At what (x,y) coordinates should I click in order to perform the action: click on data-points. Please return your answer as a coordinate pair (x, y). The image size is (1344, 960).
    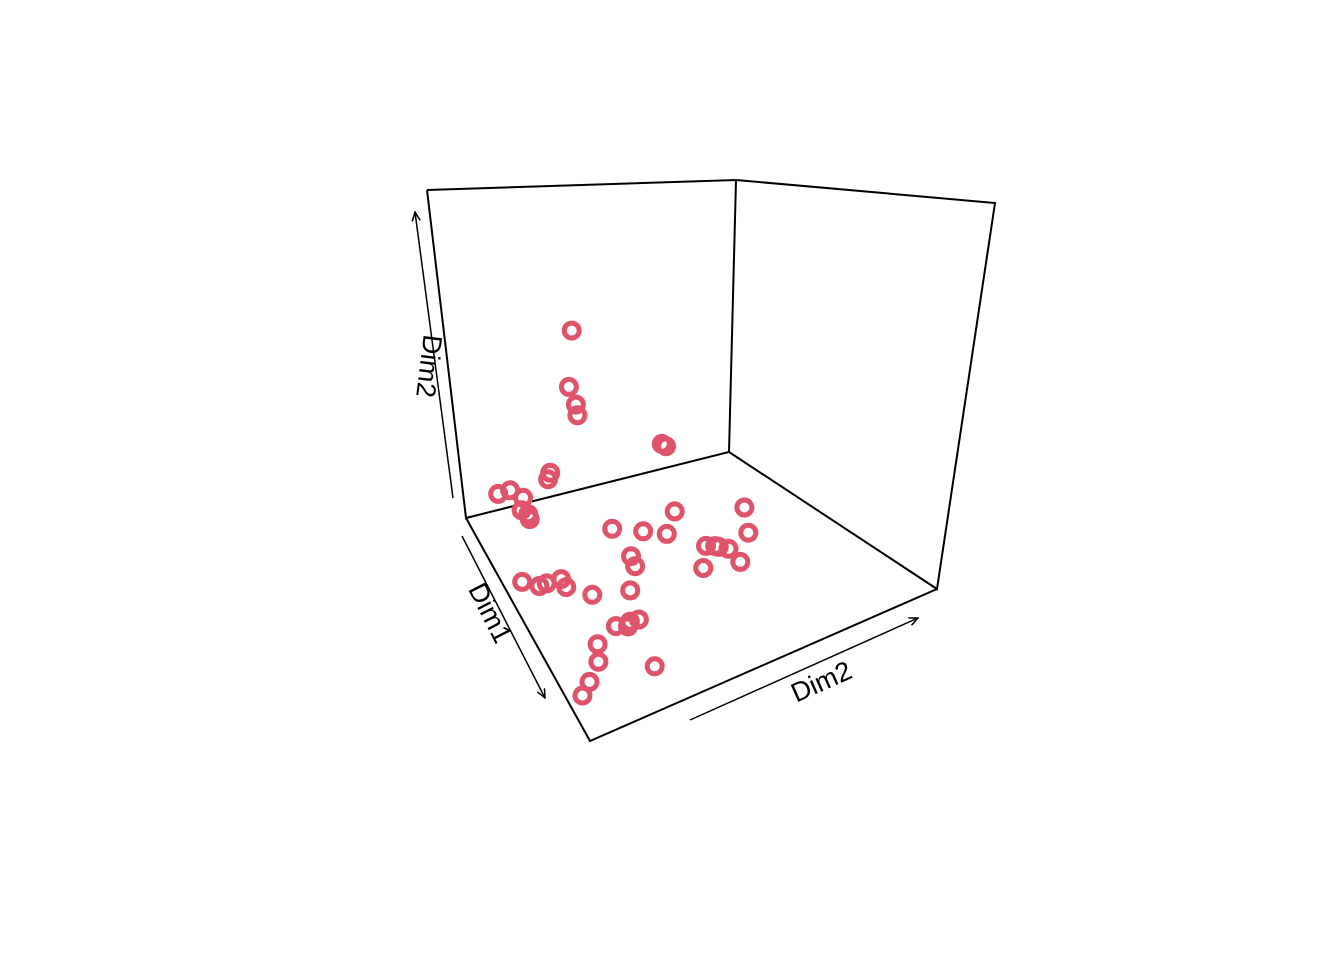
    Looking at the image, I should click on (623, 513).